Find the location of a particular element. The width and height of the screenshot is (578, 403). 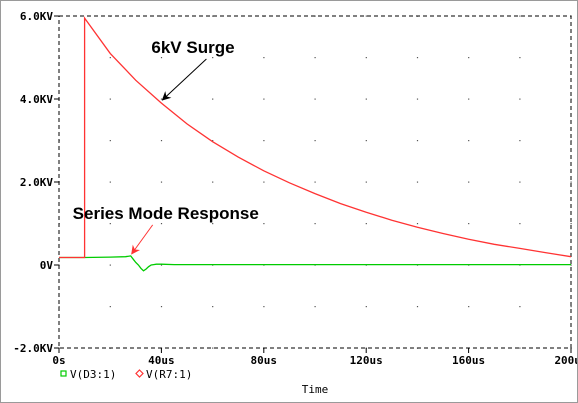

series-line-V(D3:1) is located at coordinates (315, 263).